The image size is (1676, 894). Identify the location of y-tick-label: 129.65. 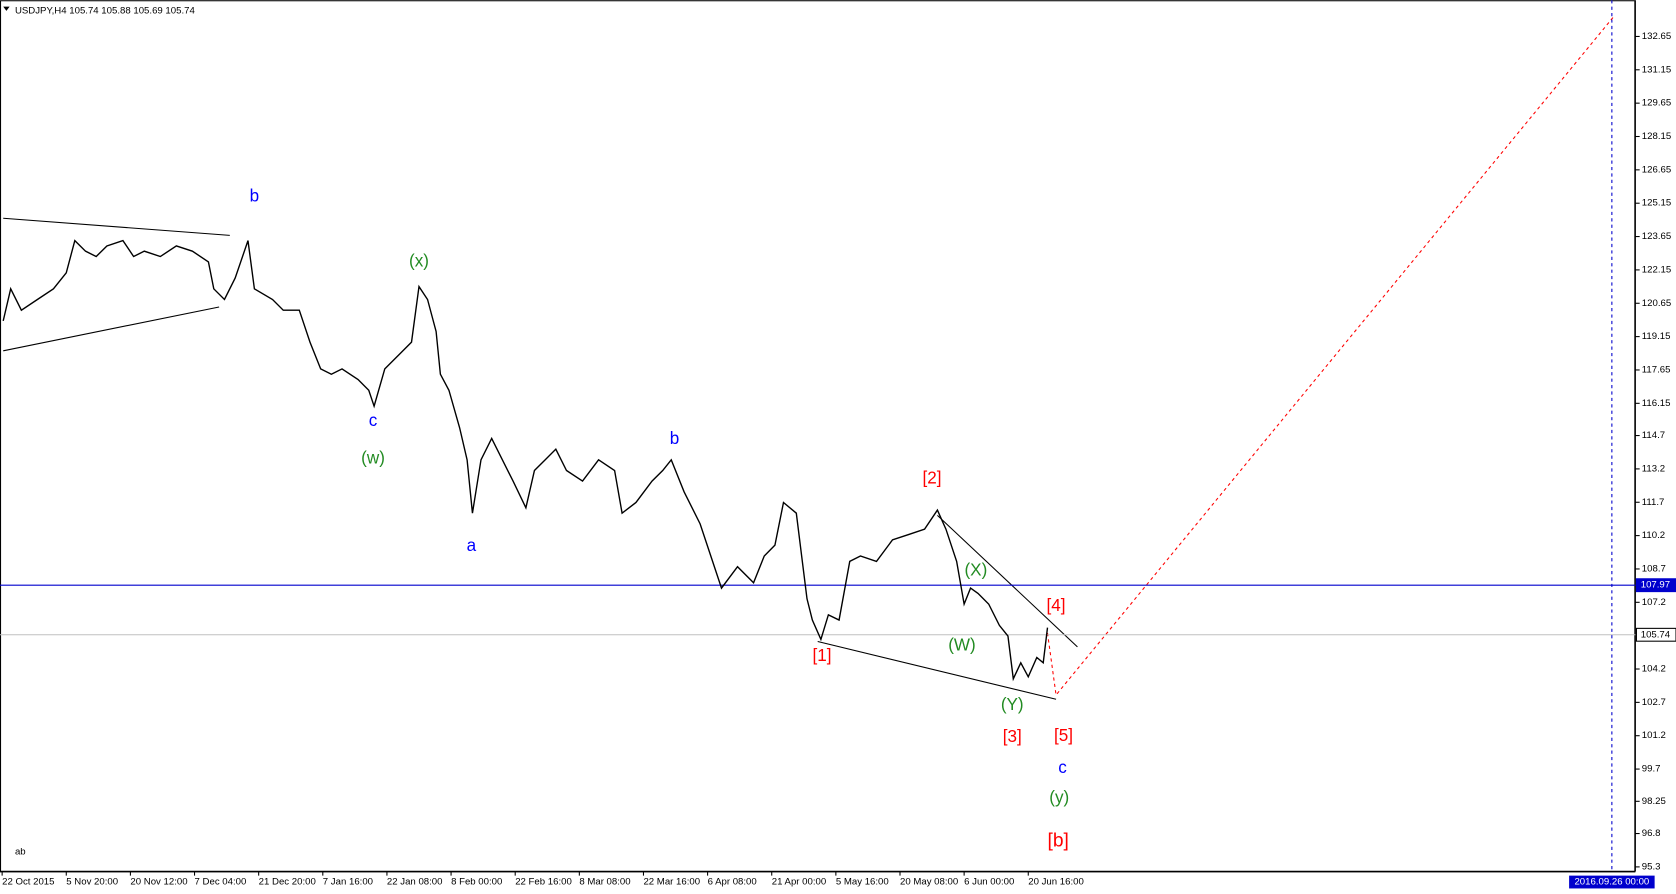
(1656, 103).